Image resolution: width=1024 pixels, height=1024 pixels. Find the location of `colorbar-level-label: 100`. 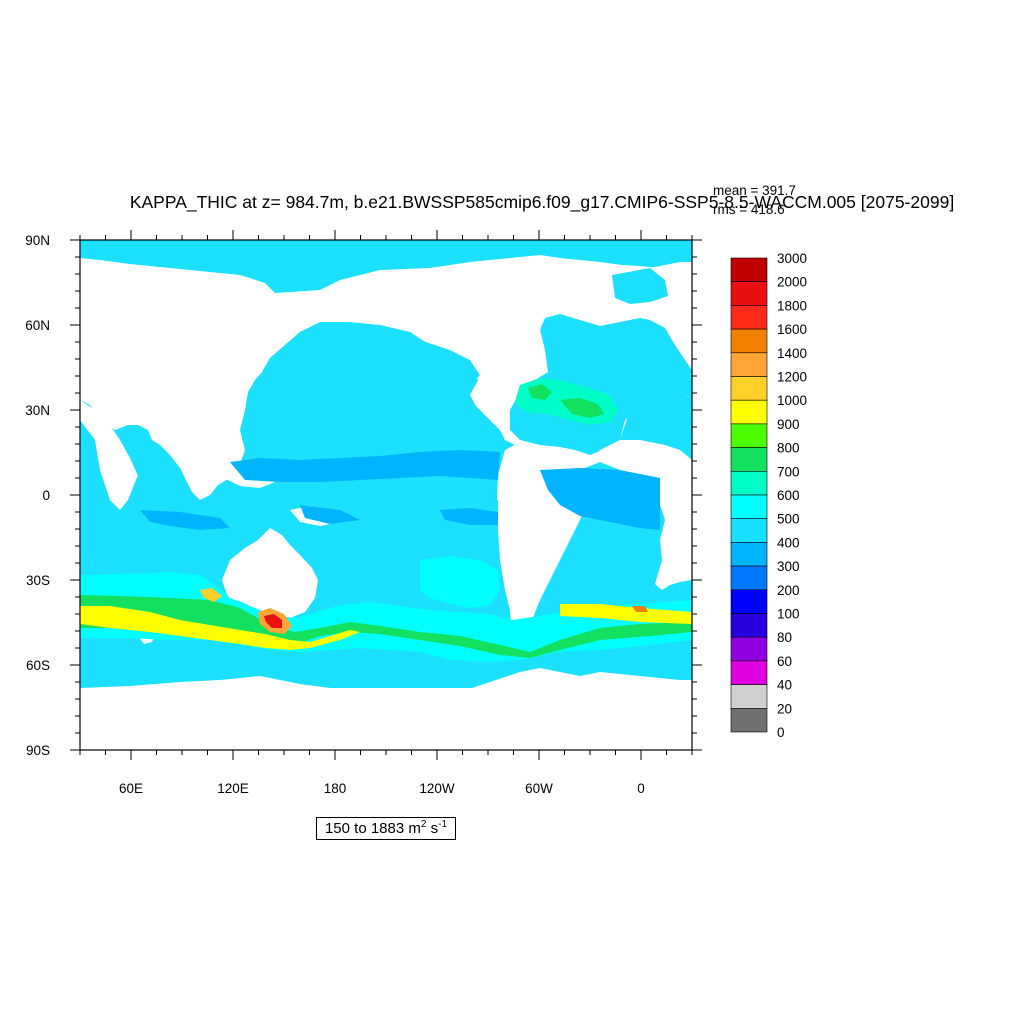

colorbar-level-label: 100 is located at coordinates (788, 614).